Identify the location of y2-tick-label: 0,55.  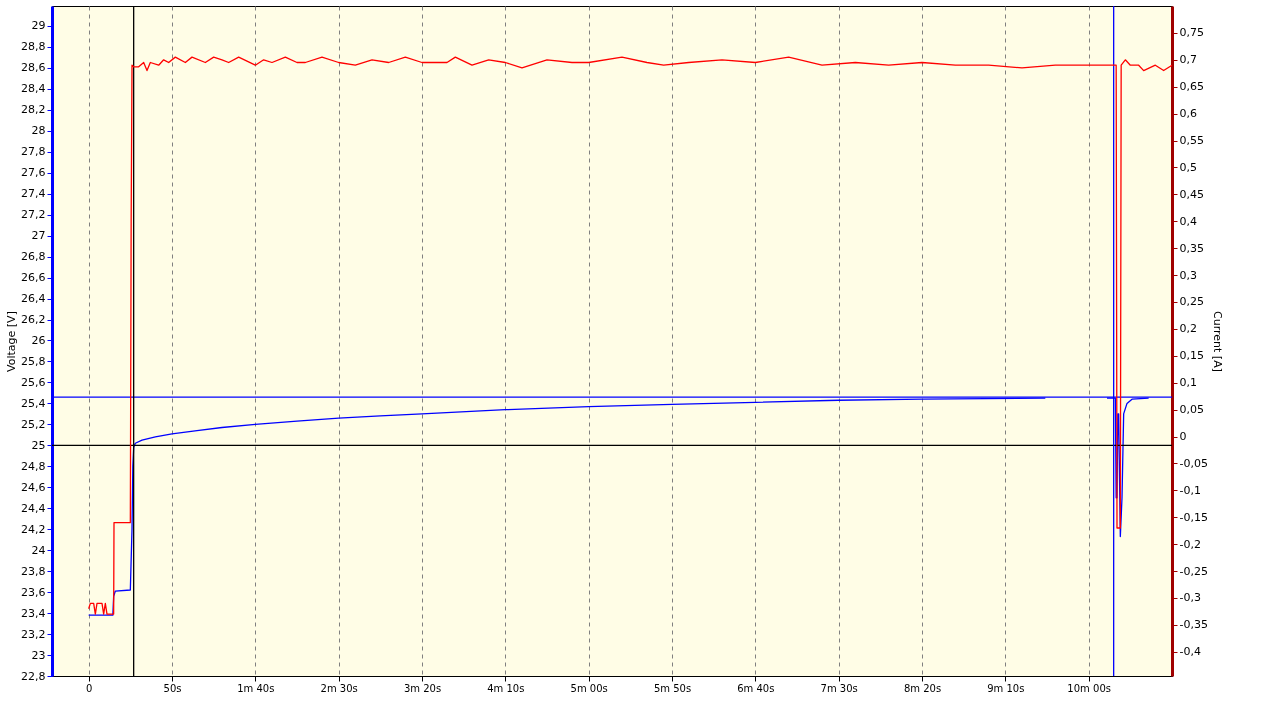
(1191, 141).